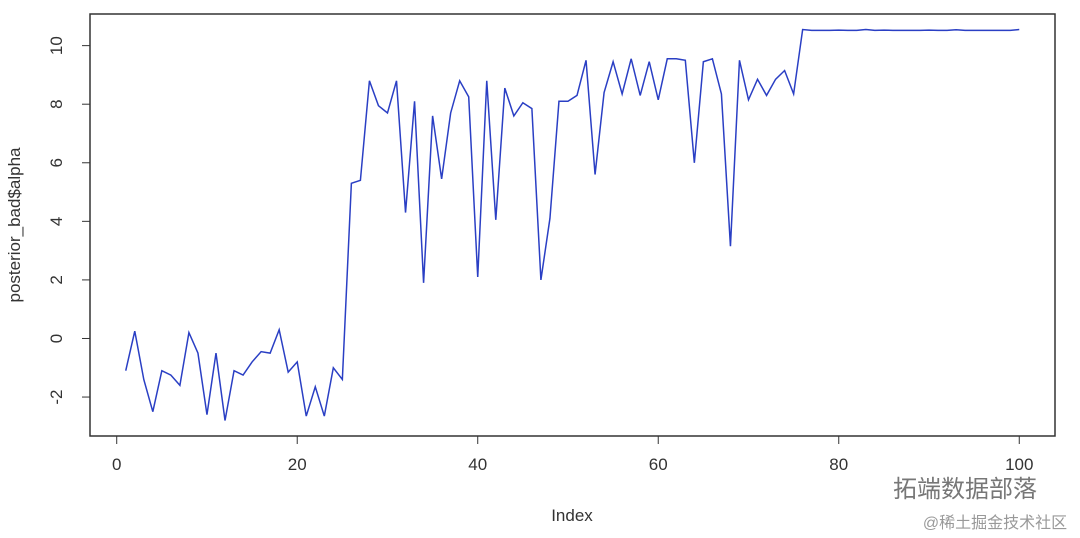  Describe the element at coordinates (116, 464) in the screenshot. I see `x-tick-label: 0` at that location.